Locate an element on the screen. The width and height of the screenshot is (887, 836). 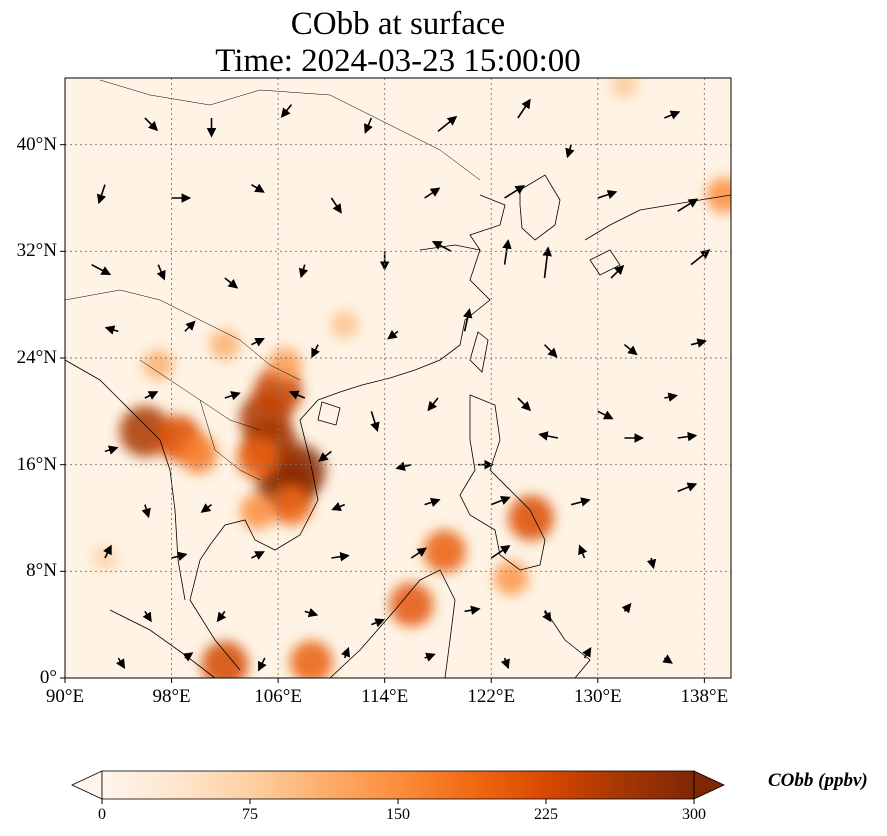
colorbar-tick-label: 300 is located at coordinates (694, 814).